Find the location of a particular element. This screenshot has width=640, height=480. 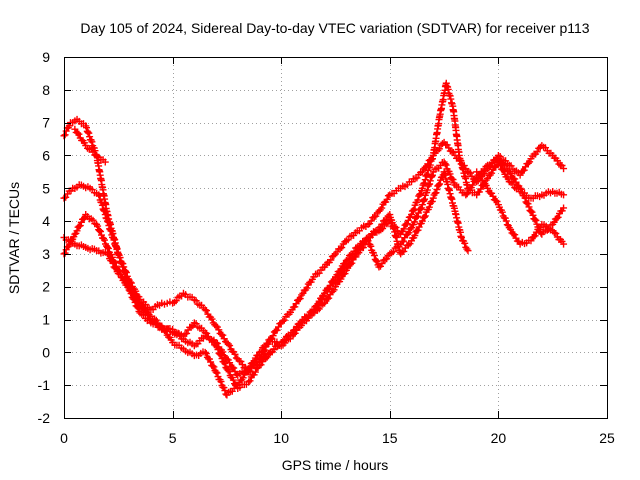

x-tick-label: 0 is located at coordinates (64, 438).